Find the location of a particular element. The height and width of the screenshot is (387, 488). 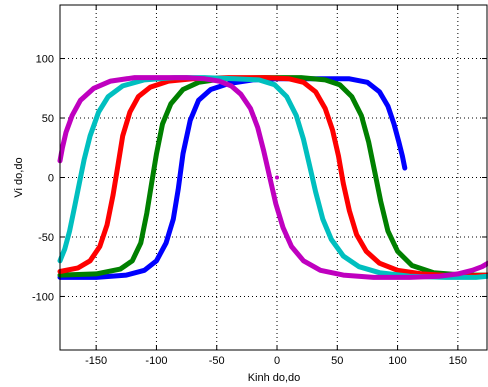

y-tick-label: -50 is located at coordinates (46, 238).